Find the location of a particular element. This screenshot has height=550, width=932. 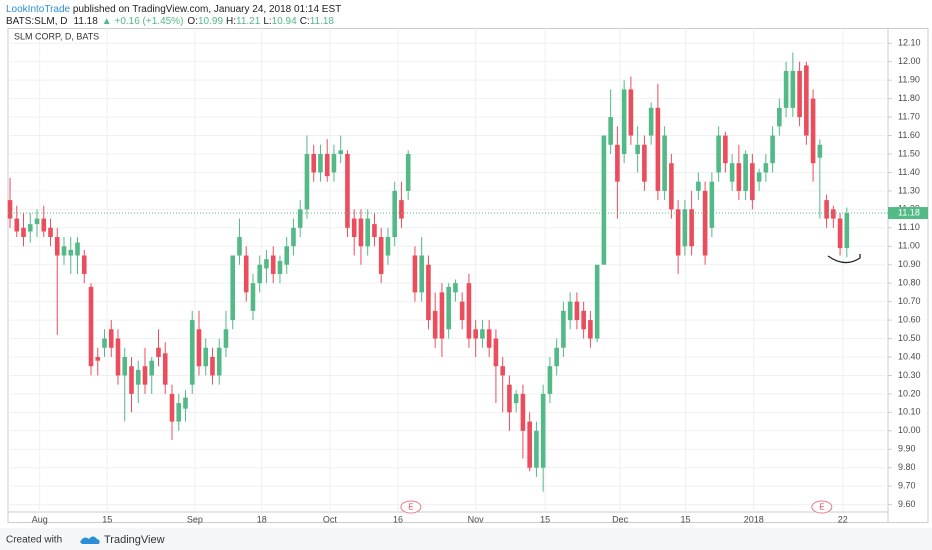

x-tick-label: Nov is located at coordinates (476, 519).